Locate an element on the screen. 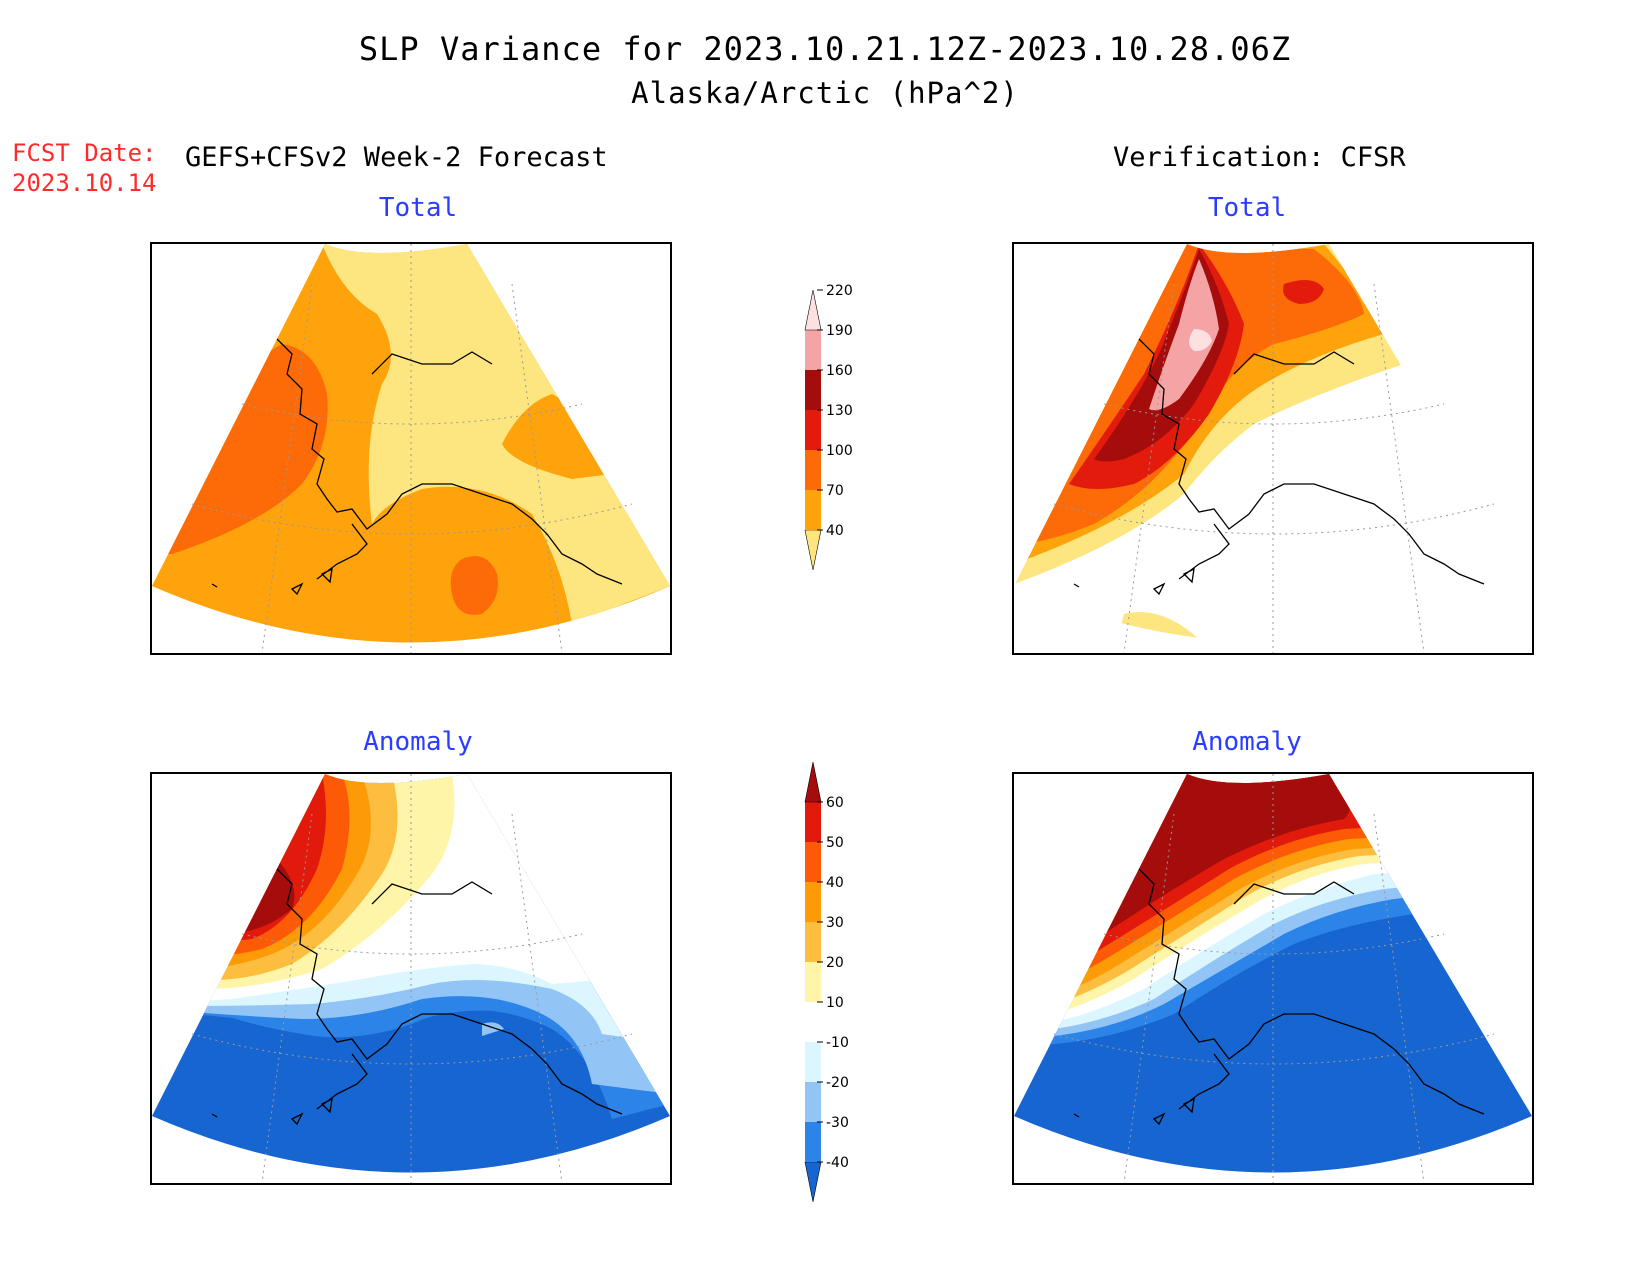 The image size is (1650, 1275). anomaly-colorbar-tick-label: -30 is located at coordinates (837, 1123).